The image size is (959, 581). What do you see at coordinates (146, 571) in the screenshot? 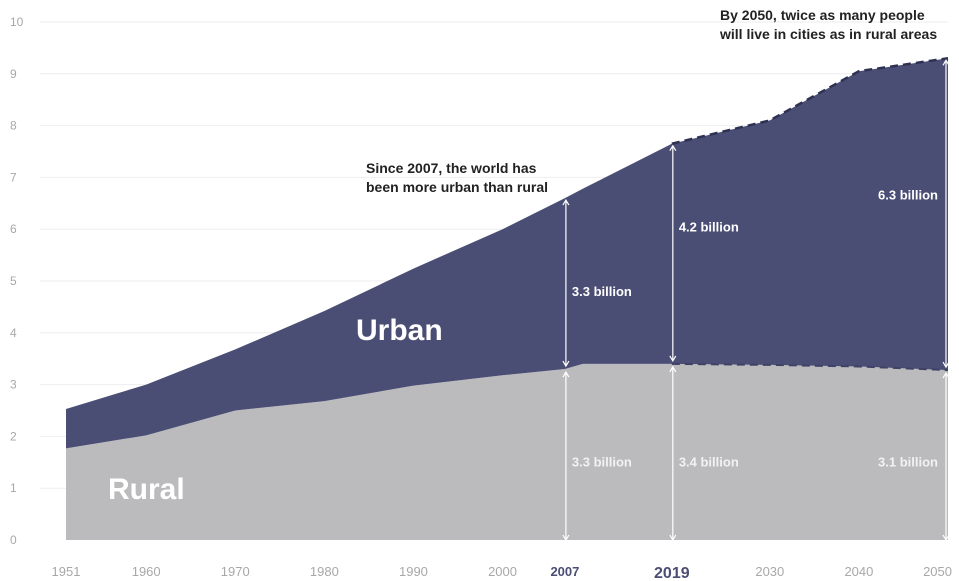
I see `x-tick-label: 1960` at bounding box center [146, 571].